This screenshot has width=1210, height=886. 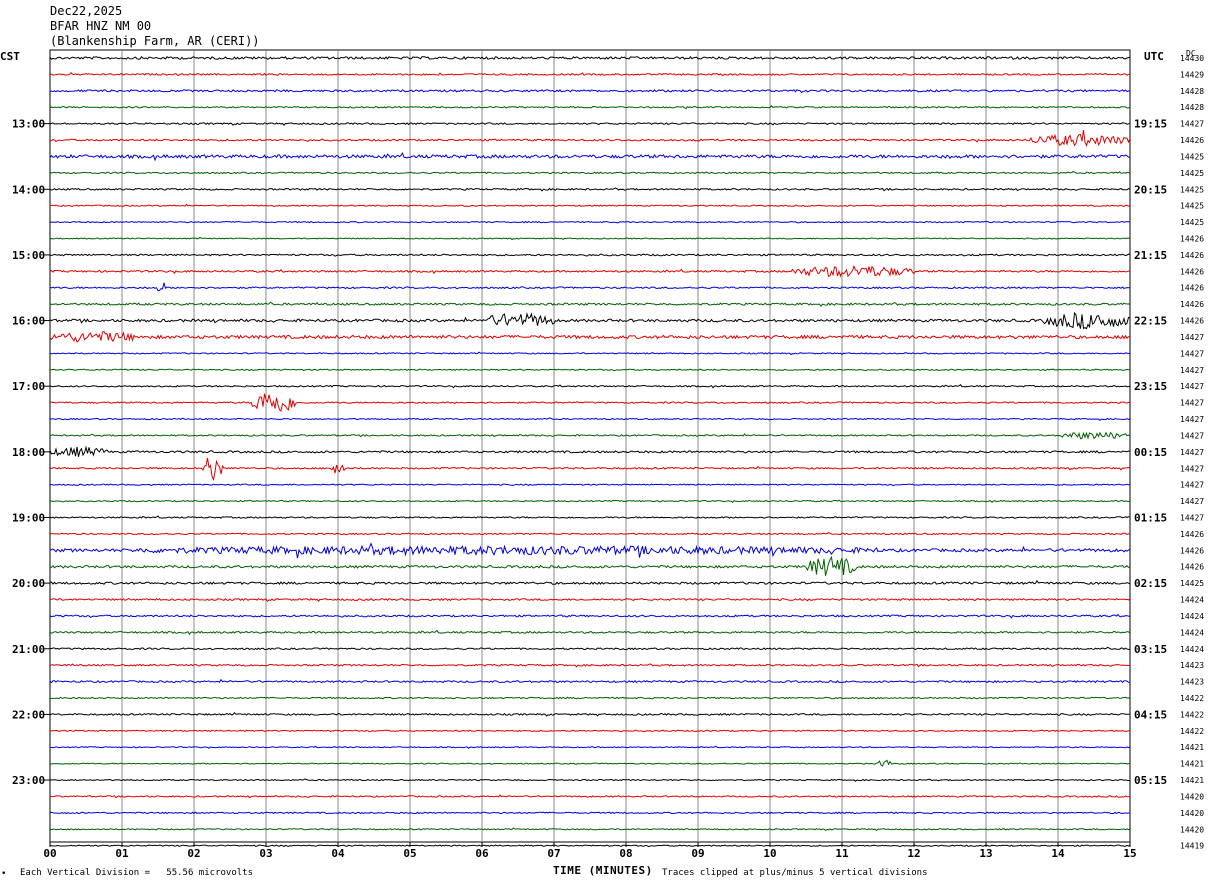 What do you see at coordinates (155, 41) in the screenshot?
I see `header-location: (Blankenship Farm, AR (CERI))` at bounding box center [155, 41].